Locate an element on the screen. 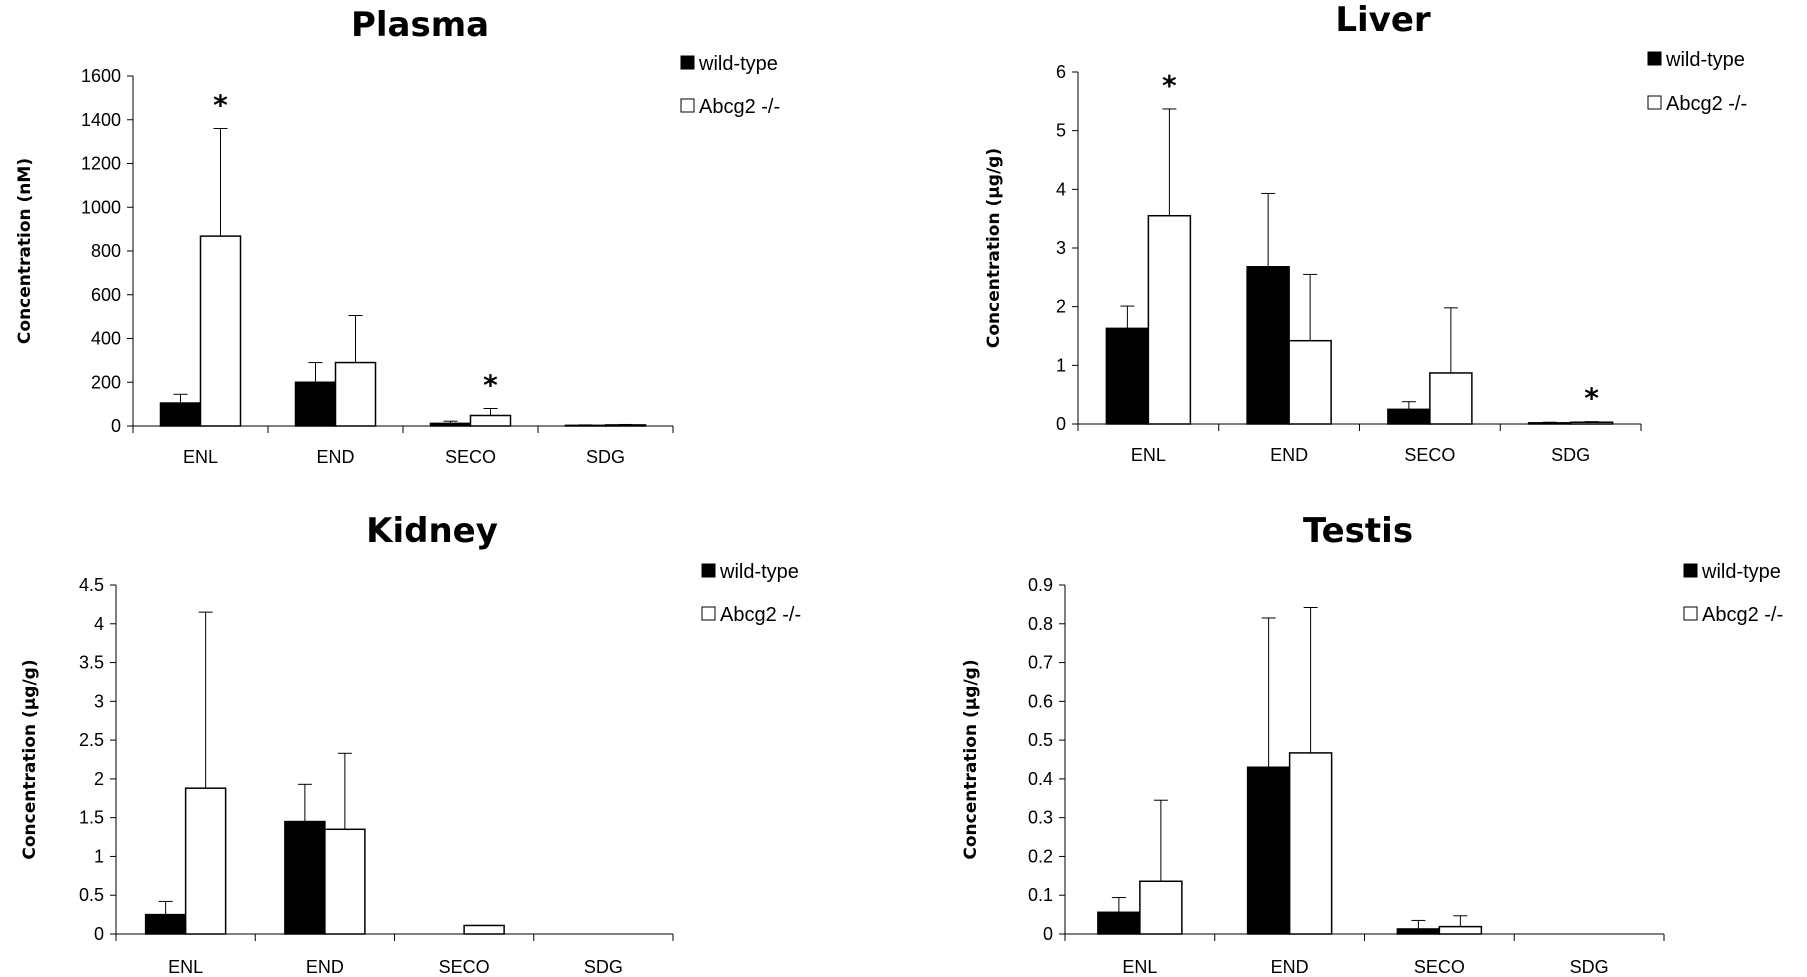  y-tick-label: 1600 is located at coordinates (101, 76).